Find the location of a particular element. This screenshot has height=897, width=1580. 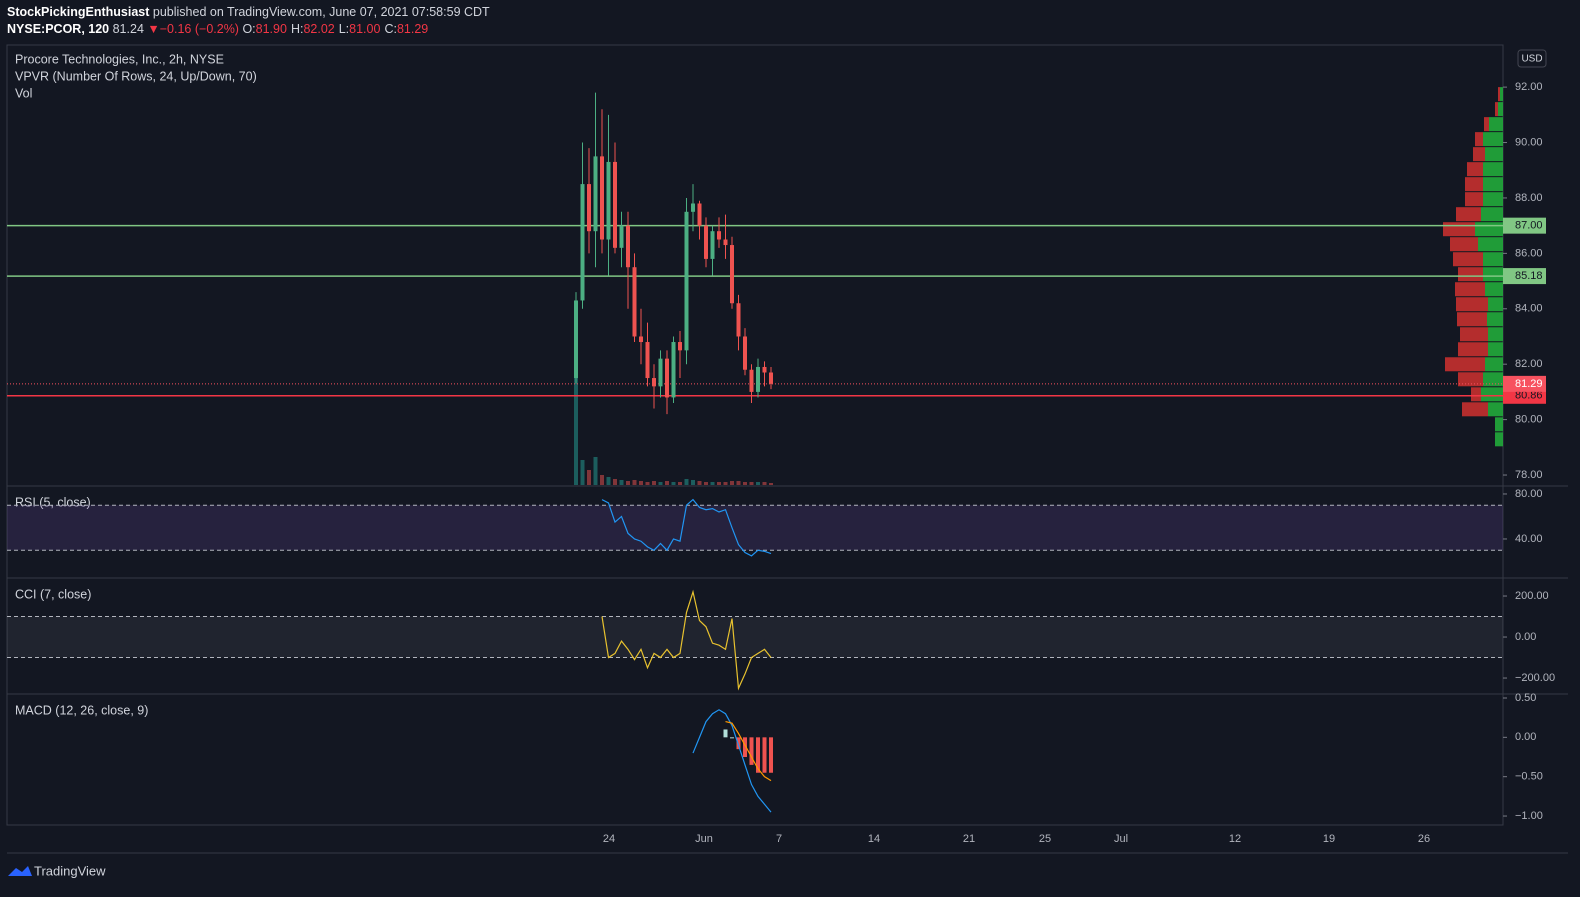

x-tick-label: 25 is located at coordinates (1045, 839).